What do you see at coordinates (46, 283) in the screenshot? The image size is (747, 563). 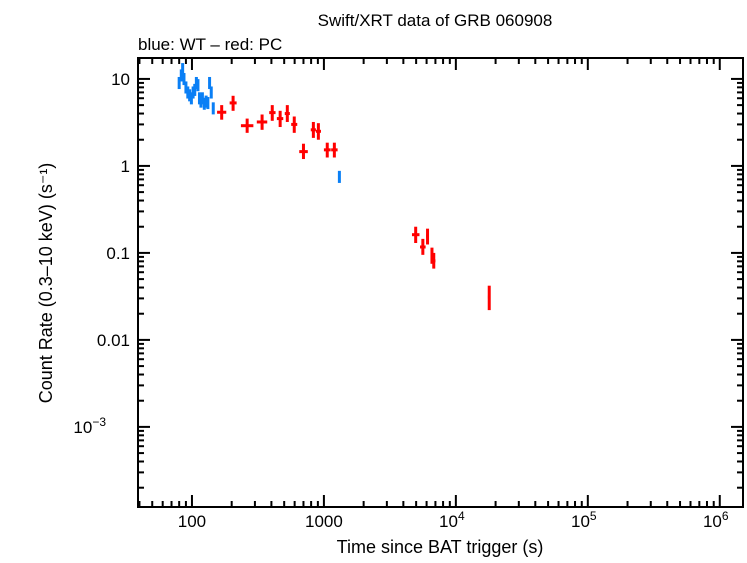 I see `y-axis-label: Count Rate (0.3–10 keV) (s⁻¹)` at bounding box center [46, 283].